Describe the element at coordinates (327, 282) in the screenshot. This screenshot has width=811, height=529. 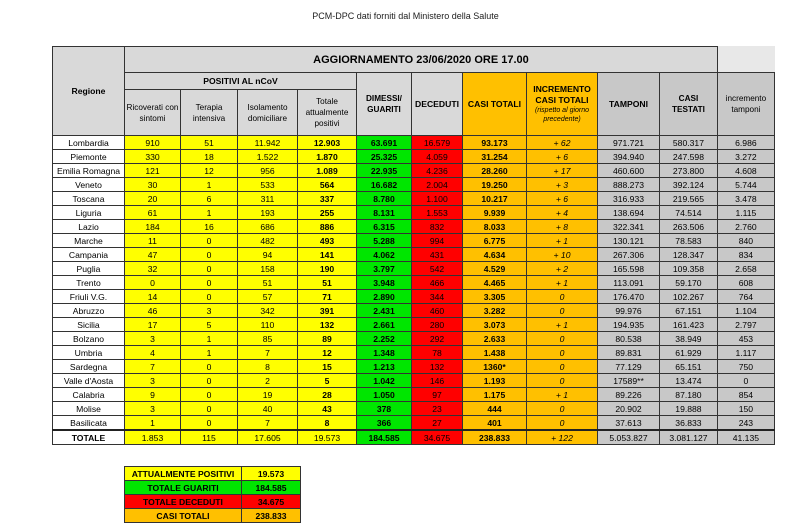
I see `cell-totale-positivi: 51` at that location.